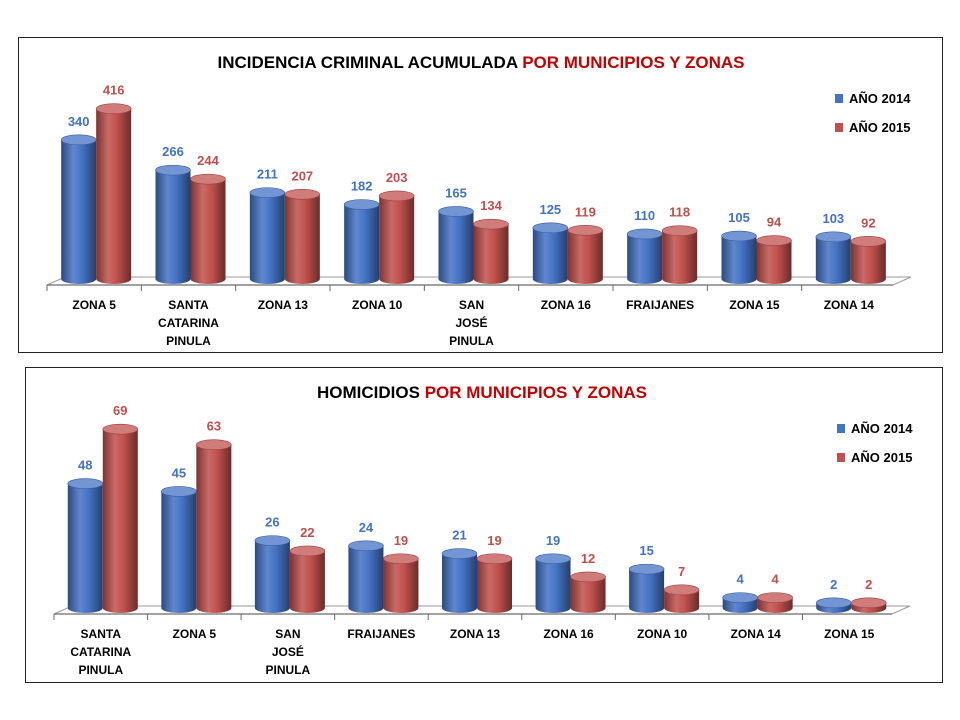  Describe the element at coordinates (208, 160) in the screenshot. I see `data-label: 244` at that location.